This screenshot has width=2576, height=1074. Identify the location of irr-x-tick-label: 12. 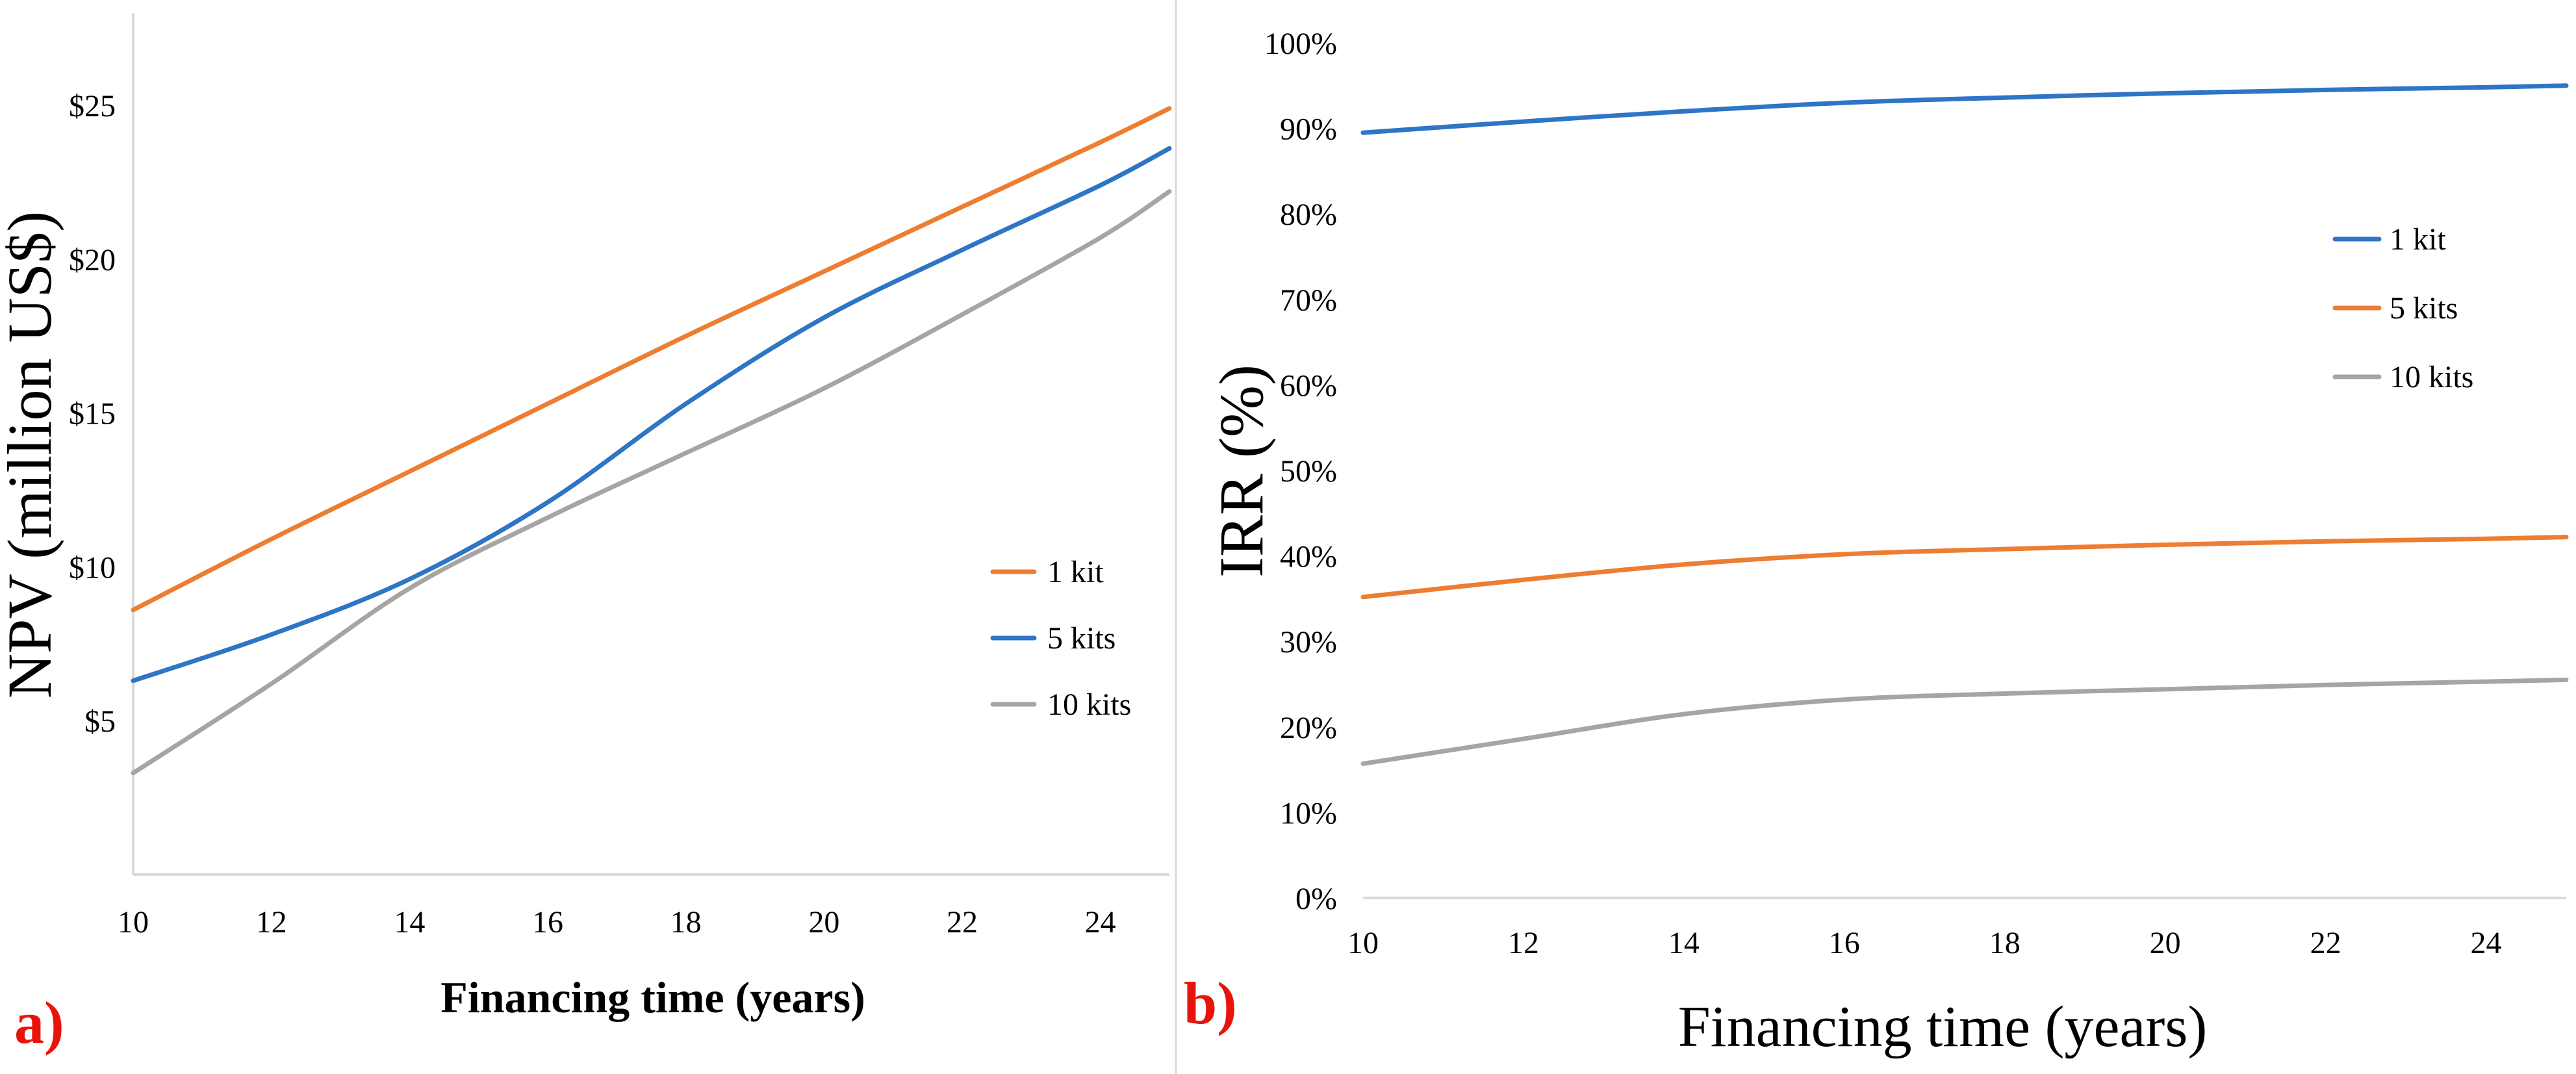
(1523, 943).